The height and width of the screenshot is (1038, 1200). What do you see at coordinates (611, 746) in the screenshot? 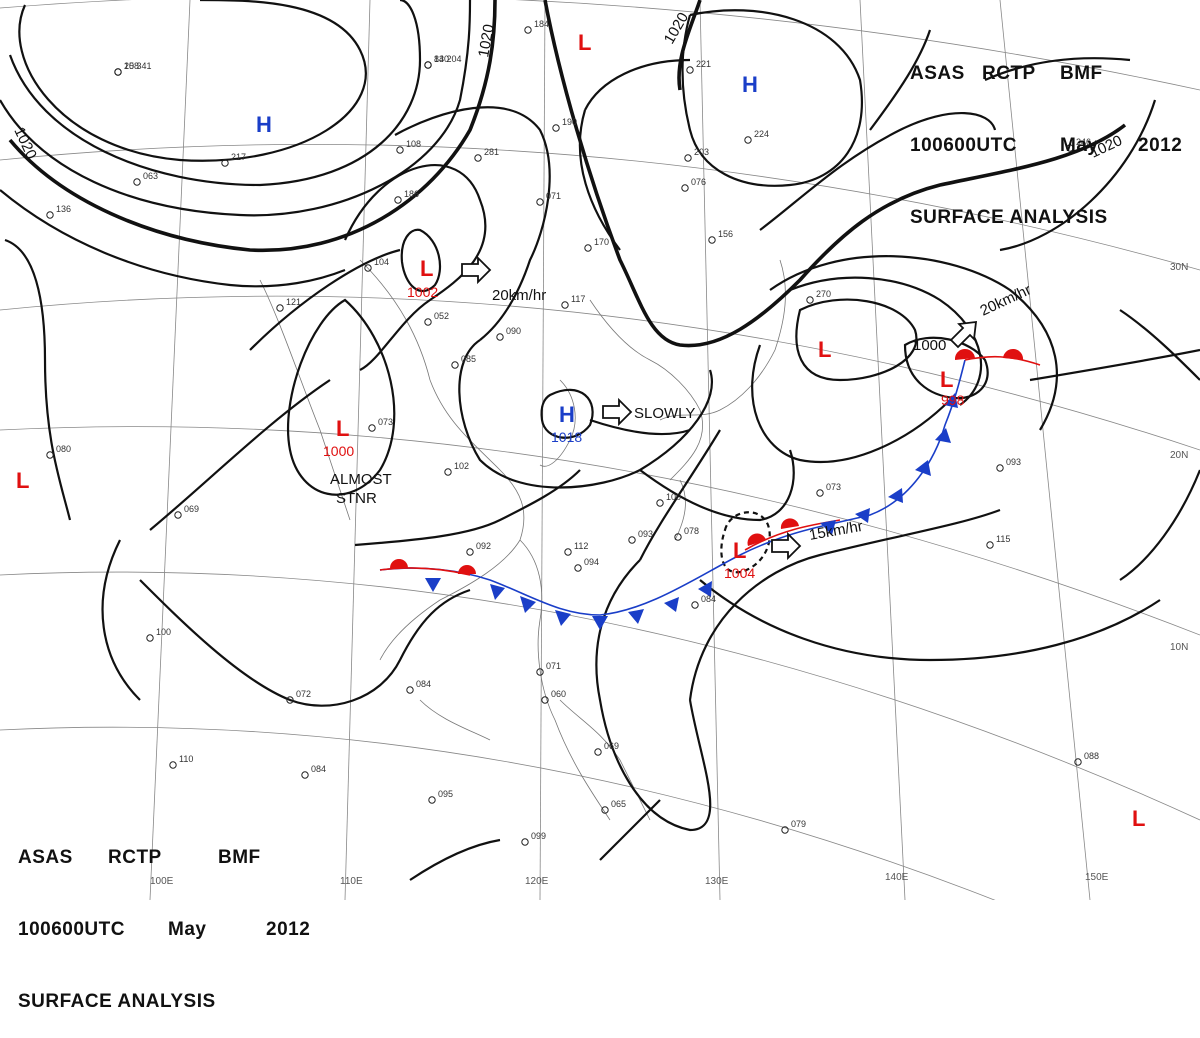
I see `station-label: 069` at bounding box center [611, 746].